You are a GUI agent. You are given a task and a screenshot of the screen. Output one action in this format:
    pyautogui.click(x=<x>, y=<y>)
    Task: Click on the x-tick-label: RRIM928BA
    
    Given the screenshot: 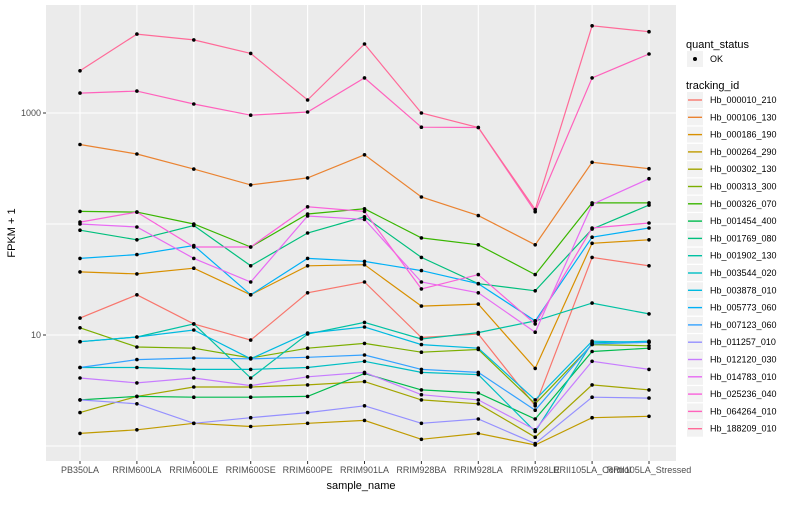 What is the action you would take?
    pyautogui.click(x=421, y=470)
    